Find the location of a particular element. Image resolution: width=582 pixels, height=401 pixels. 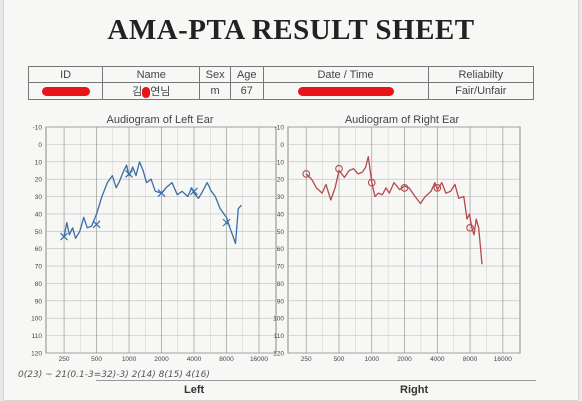

sheet-title: AMA-PTA RESULT SHEET is located at coordinates (291, 30).